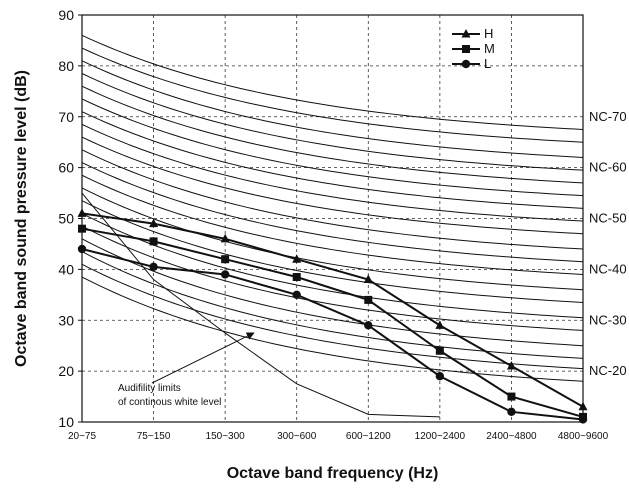 The width and height of the screenshot is (629, 493). What do you see at coordinates (66, 66) in the screenshot?
I see `y-tick-label: 80` at bounding box center [66, 66].